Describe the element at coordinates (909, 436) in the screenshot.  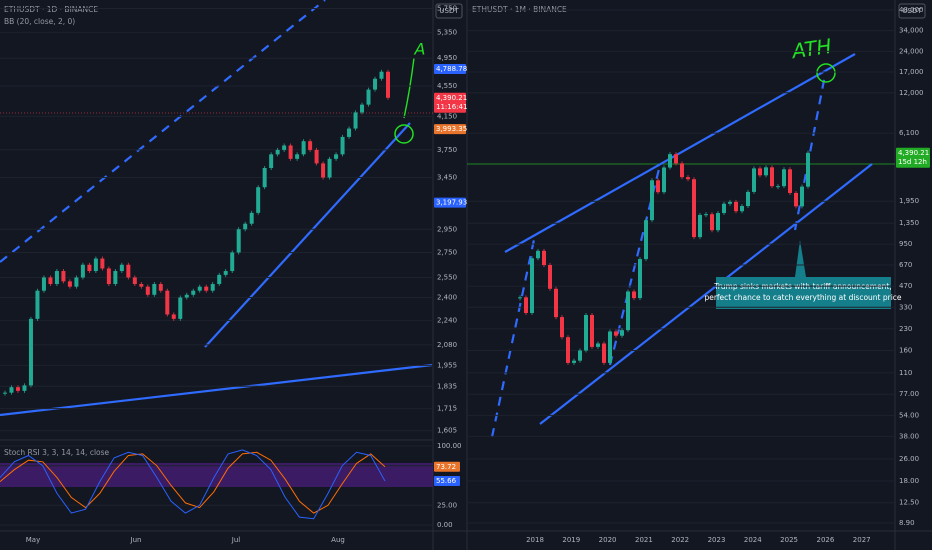
I see `y-tick-label: 38.00` at that location.